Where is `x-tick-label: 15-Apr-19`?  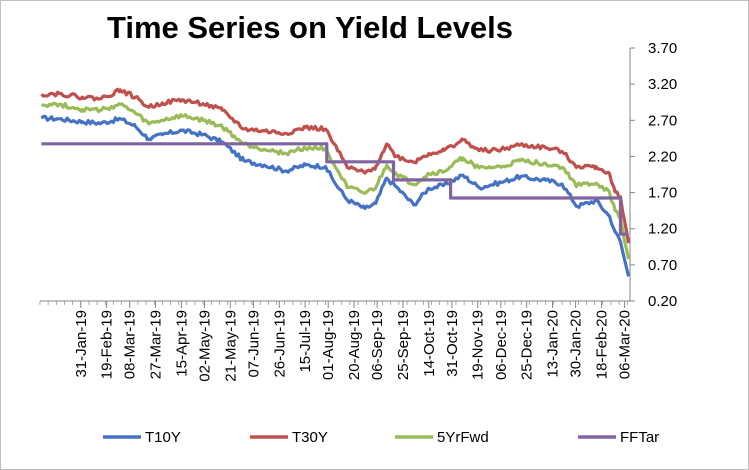
x-tick-label: 15-Apr-19 is located at coordinates (181, 343).